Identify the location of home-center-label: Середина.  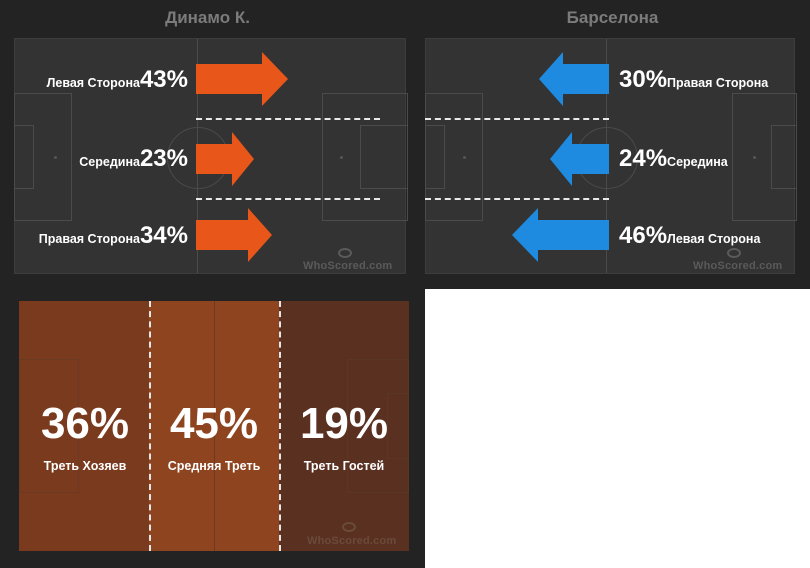
(109, 162).